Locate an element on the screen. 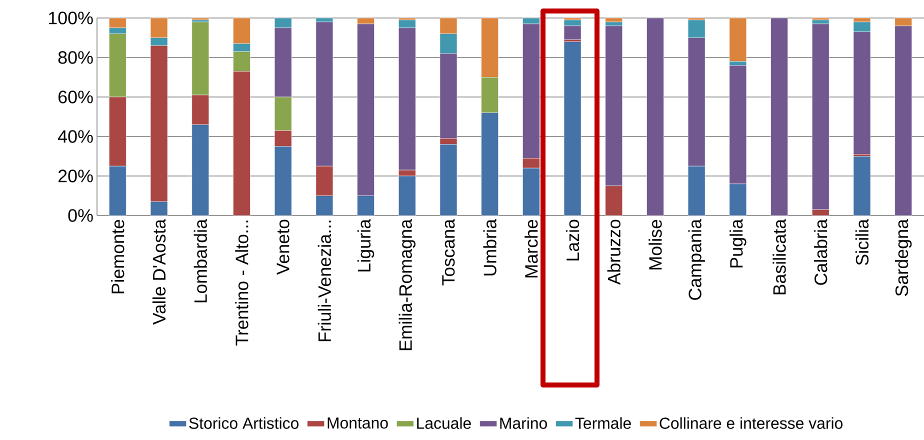  y-tick-label: 20% is located at coordinates (75, 176).